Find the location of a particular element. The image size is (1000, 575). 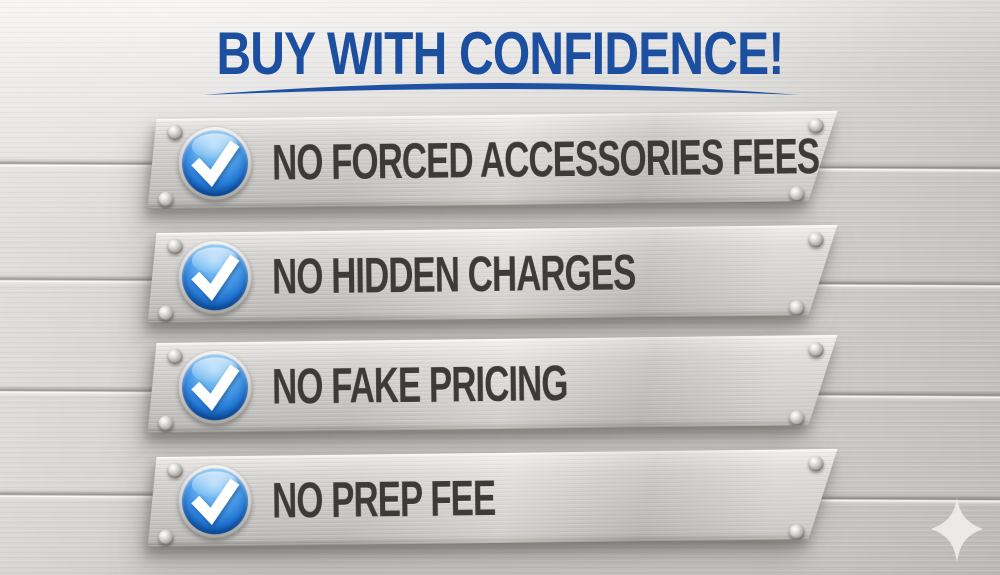

metal-plate: NO FAKE PRICING is located at coordinates (492, 384).